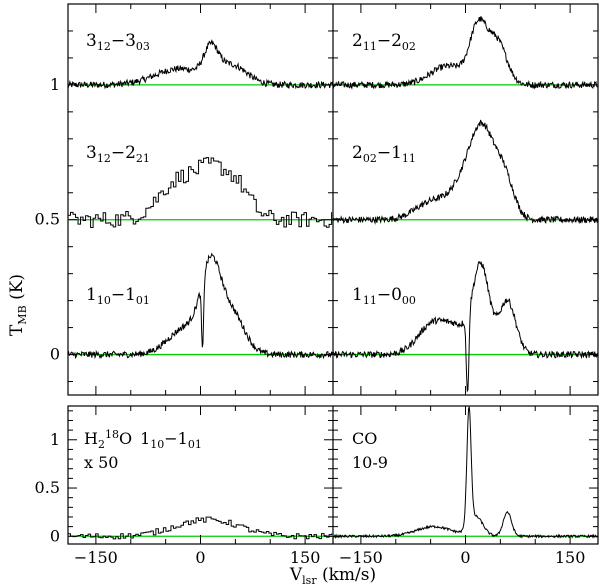 This screenshot has width=600, height=586. Describe the element at coordinates (384, 42) in the screenshot. I see `label-2_11-2_02: 211−202` at that location.